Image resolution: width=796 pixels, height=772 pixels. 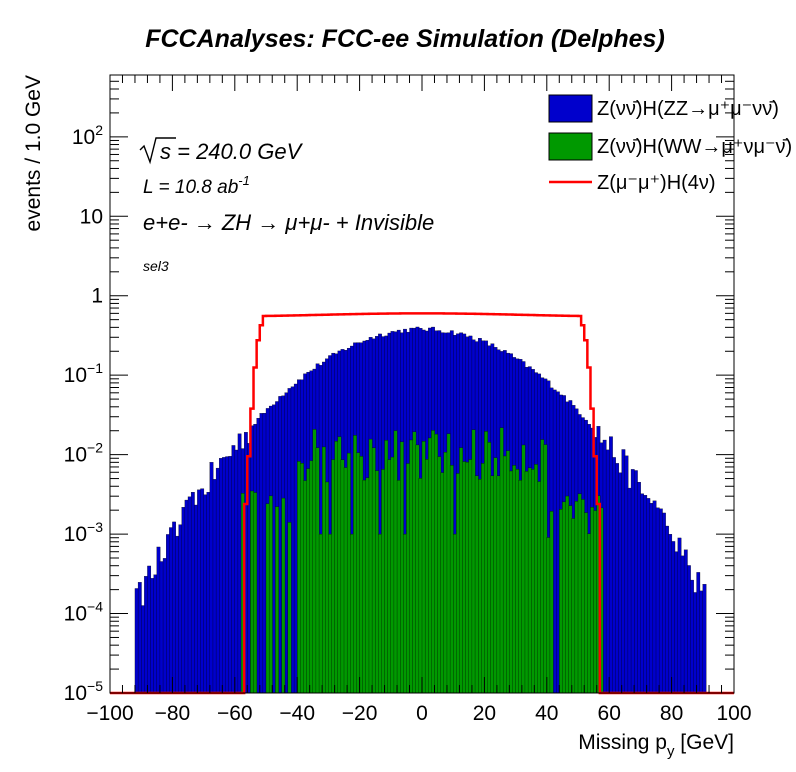 I want to click on sqrt-symbol, so click(x=157, y=151).